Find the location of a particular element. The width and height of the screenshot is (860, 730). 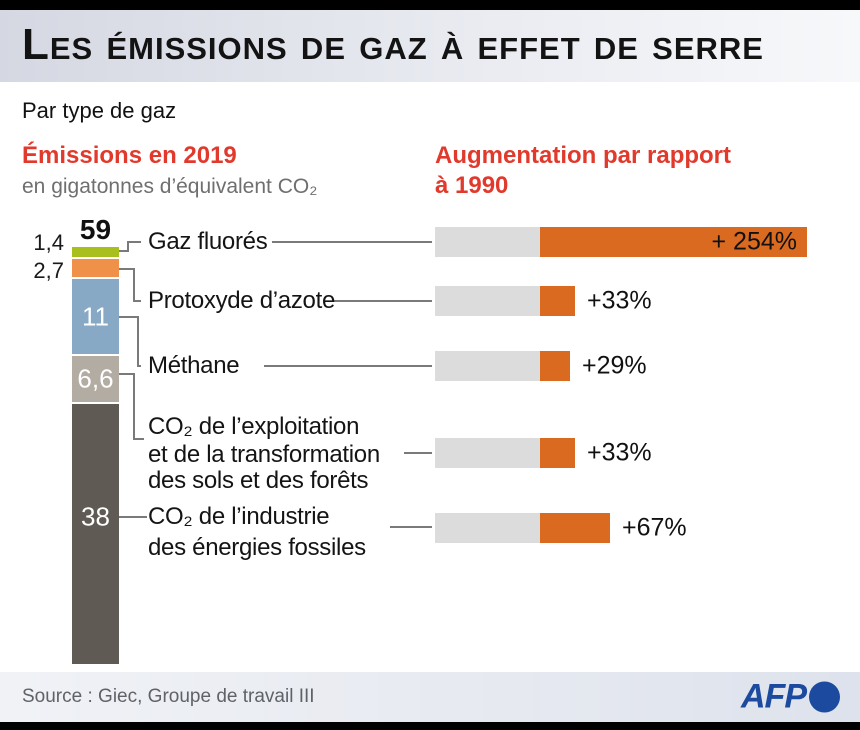

increase-bar-row1 is located at coordinates (673, 242).